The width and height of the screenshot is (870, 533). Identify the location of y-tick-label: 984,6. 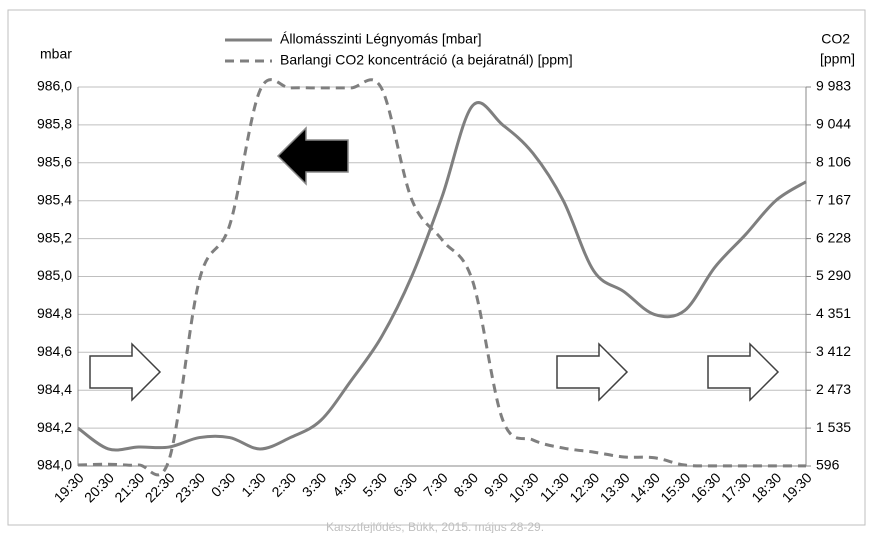
(54, 351).